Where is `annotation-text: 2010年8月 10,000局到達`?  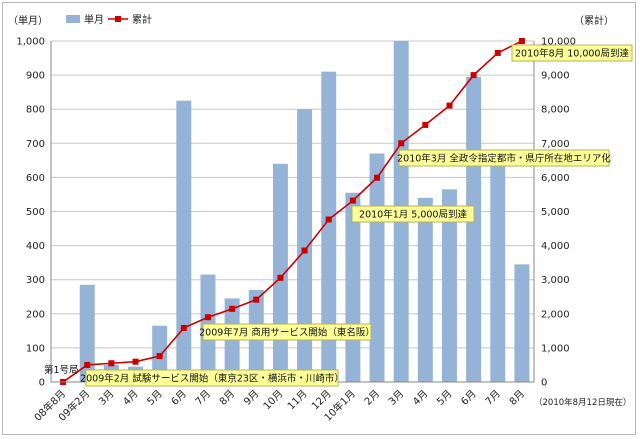 annotation-text: 2010年8月 10,000局到達 is located at coordinates (572, 54).